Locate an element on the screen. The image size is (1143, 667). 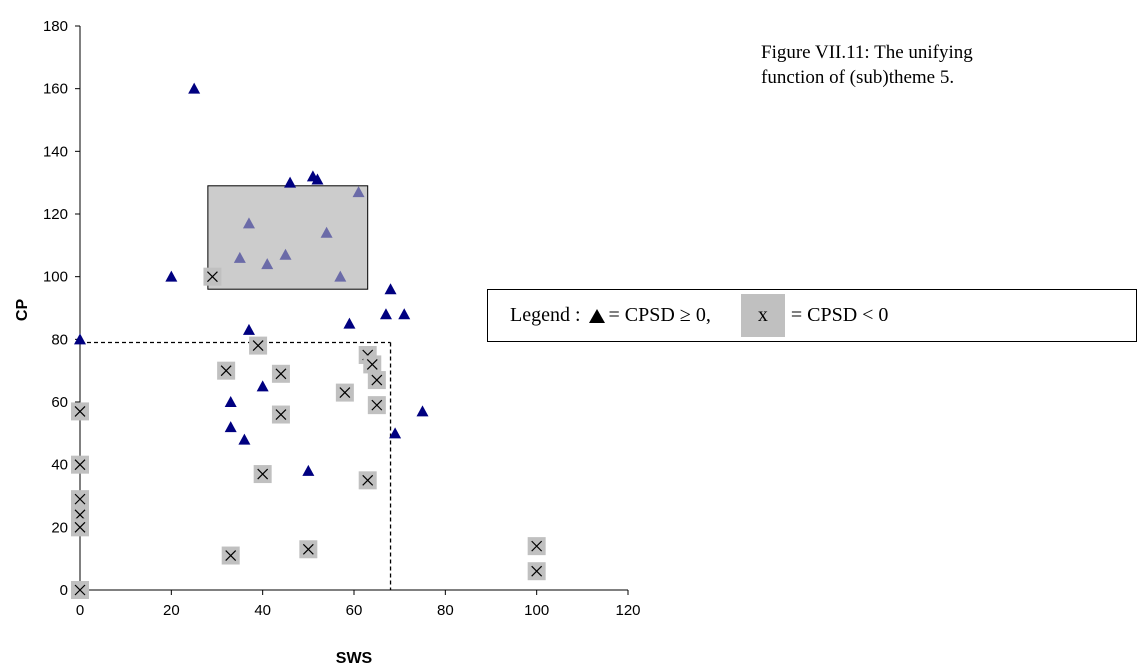
legend-box: Legend : = CPSD ≥ 0, x = CPSD < 0 is located at coordinates (812, 315).